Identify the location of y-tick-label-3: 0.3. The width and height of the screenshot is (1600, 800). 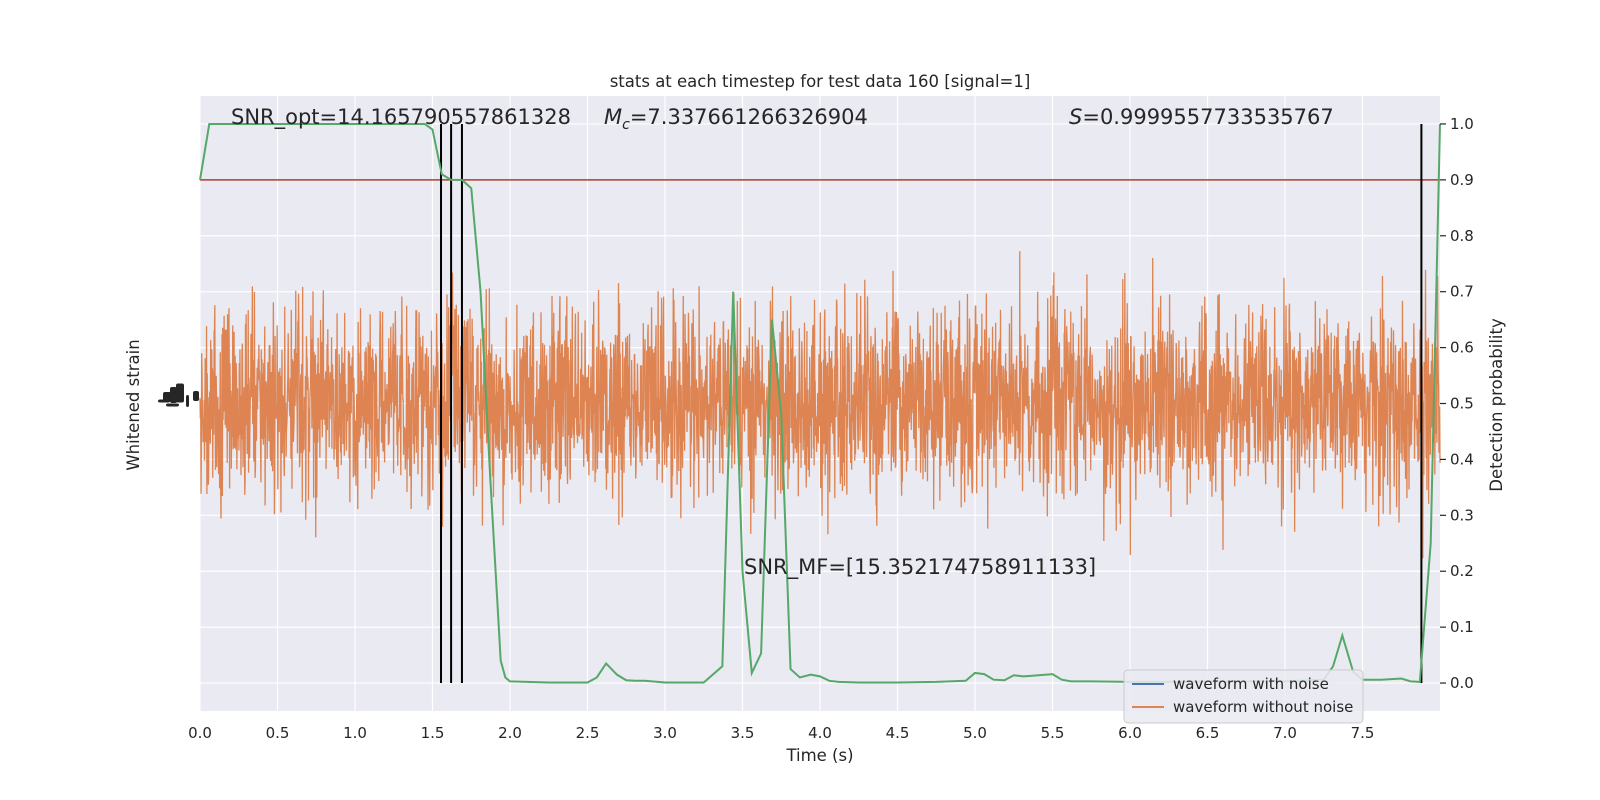
(1462, 515).